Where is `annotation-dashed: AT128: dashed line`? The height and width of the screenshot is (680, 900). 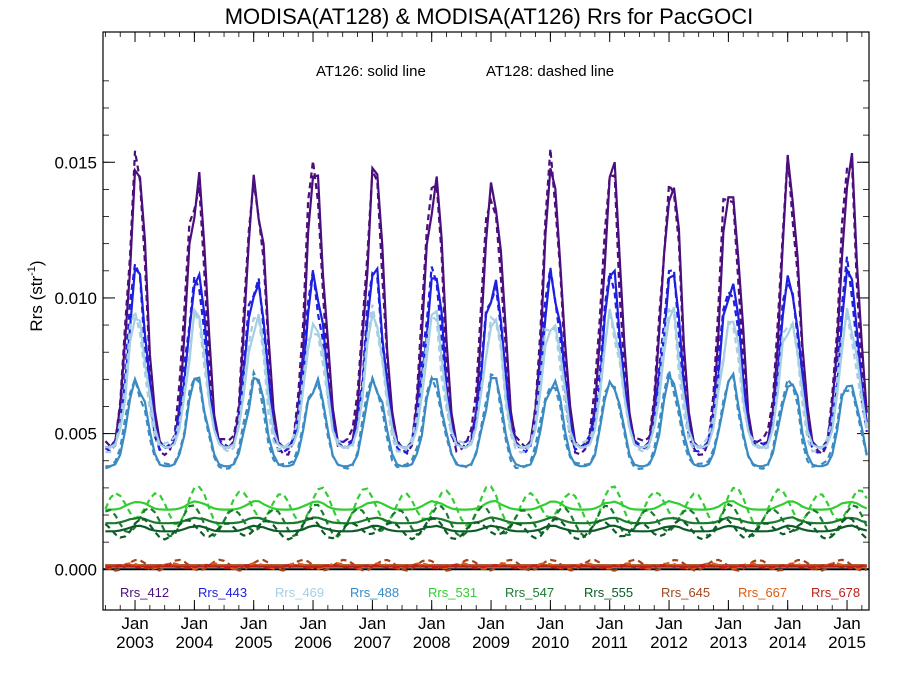 annotation-dashed: AT128: dashed line is located at coordinates (550, 71).